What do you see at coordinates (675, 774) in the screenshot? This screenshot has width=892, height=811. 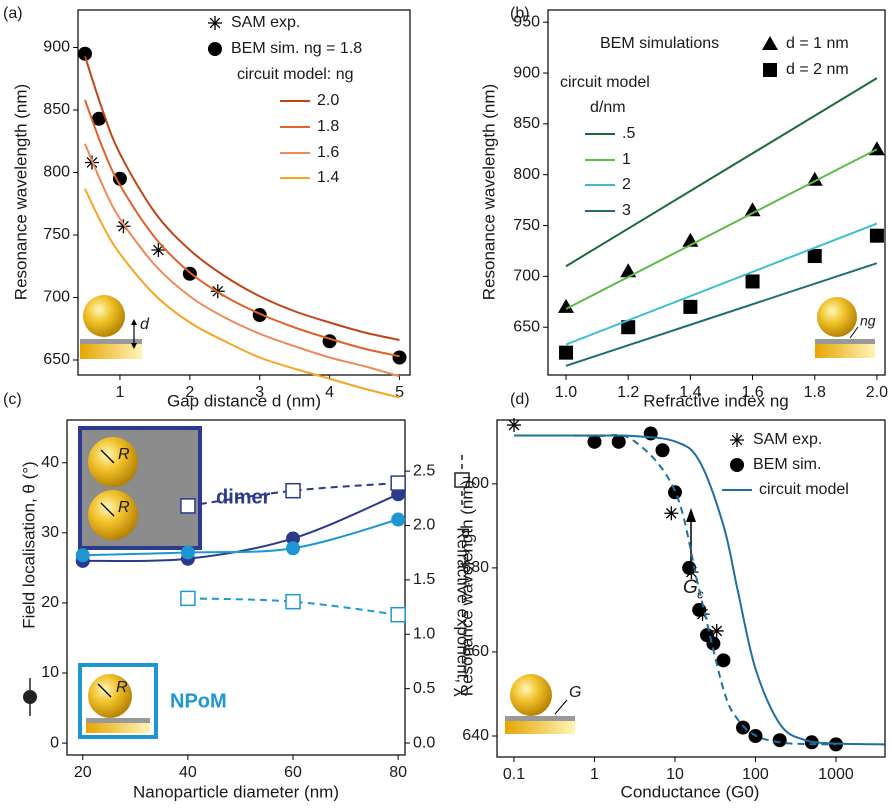 I see `x-tick-label: 10` at bounding box center [675, 774].